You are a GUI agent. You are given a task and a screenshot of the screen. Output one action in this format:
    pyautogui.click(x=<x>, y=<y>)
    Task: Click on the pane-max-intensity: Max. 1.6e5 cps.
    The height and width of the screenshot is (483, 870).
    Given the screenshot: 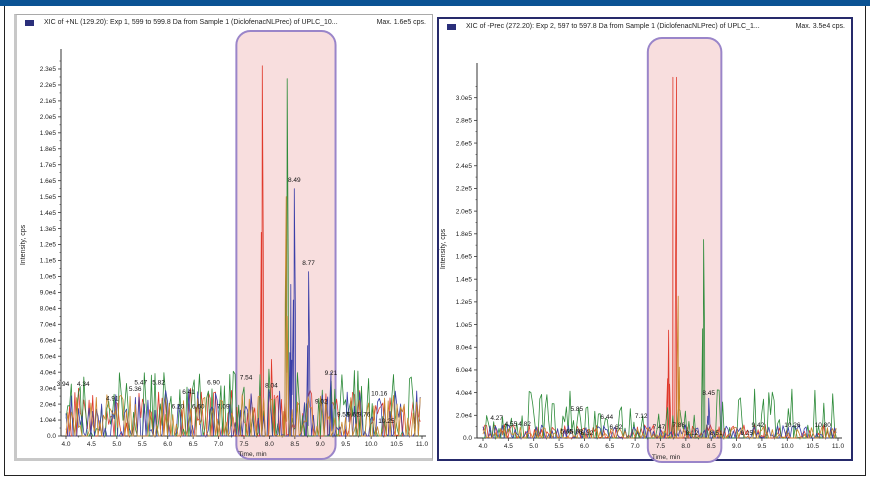 What is the action you would take?
    pyautogui.click(x=401, y=22)
    